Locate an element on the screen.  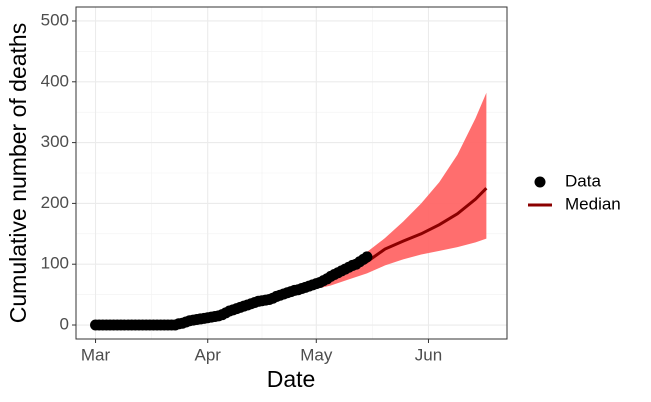
x-tick-label: May is located at coordinates (316, 354).